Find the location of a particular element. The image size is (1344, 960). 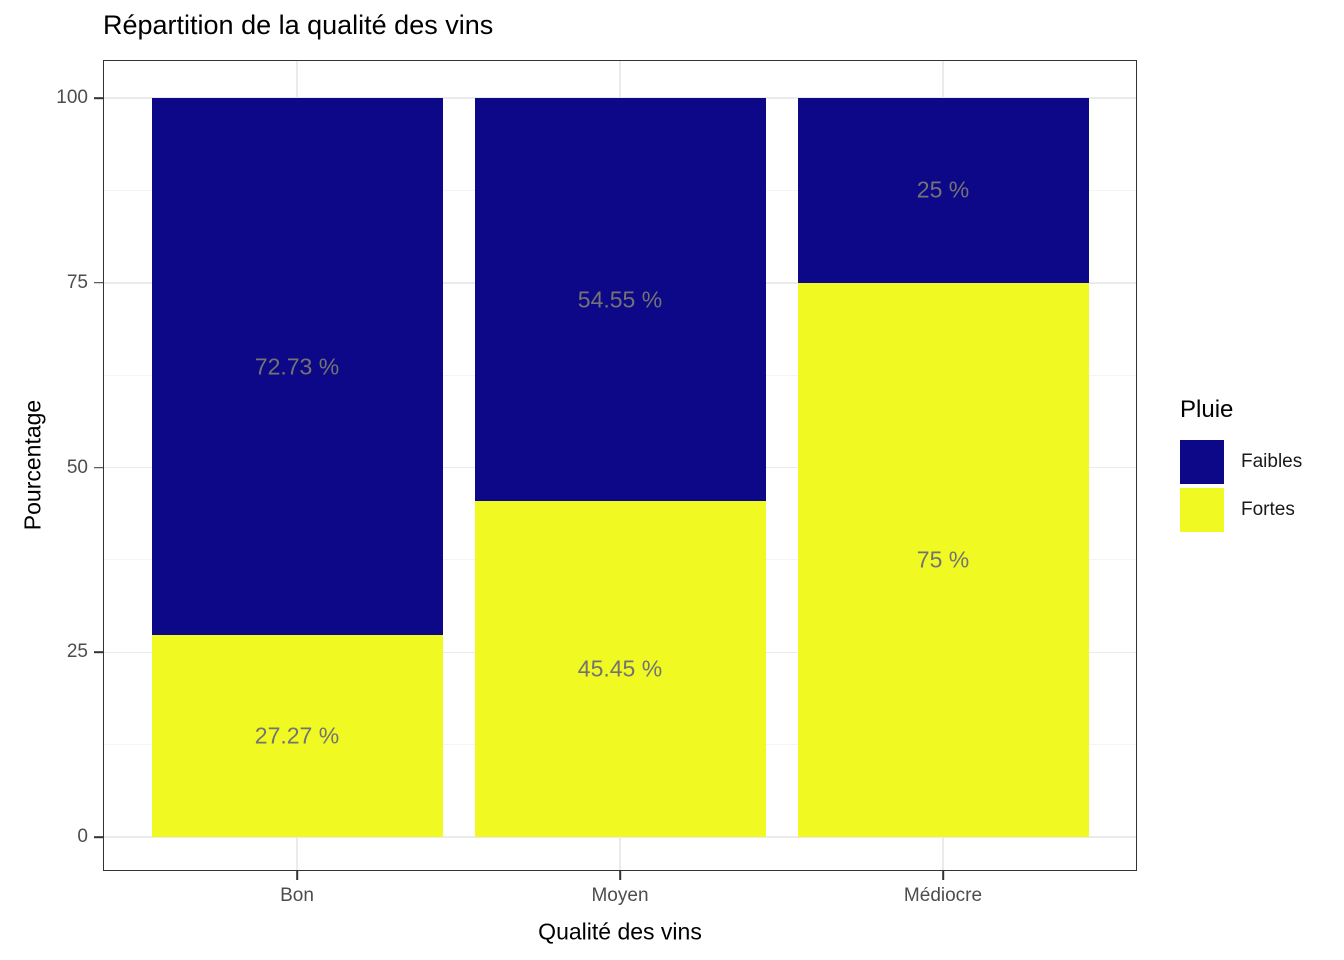

bar-label-médiocre-faibles: 25 % is located at coordinates (943, 189).